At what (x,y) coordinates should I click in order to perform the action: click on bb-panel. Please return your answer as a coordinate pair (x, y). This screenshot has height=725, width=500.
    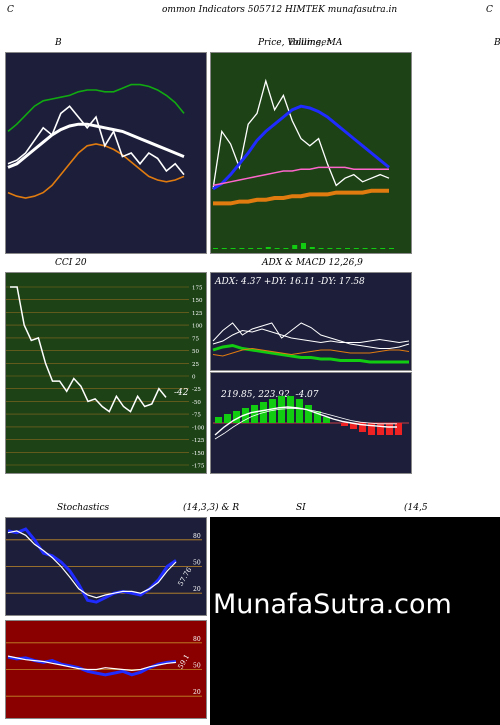
    Looking at the image, I should click on (106, 153).